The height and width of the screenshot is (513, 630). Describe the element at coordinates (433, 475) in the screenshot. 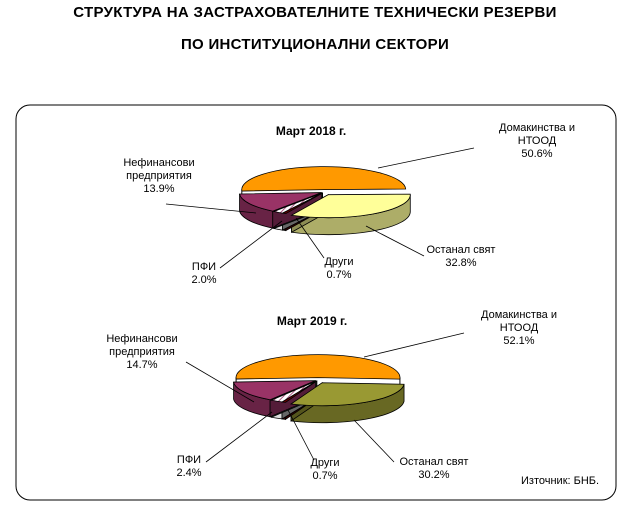

I see `slice-value-label: 30.2%` at that location.